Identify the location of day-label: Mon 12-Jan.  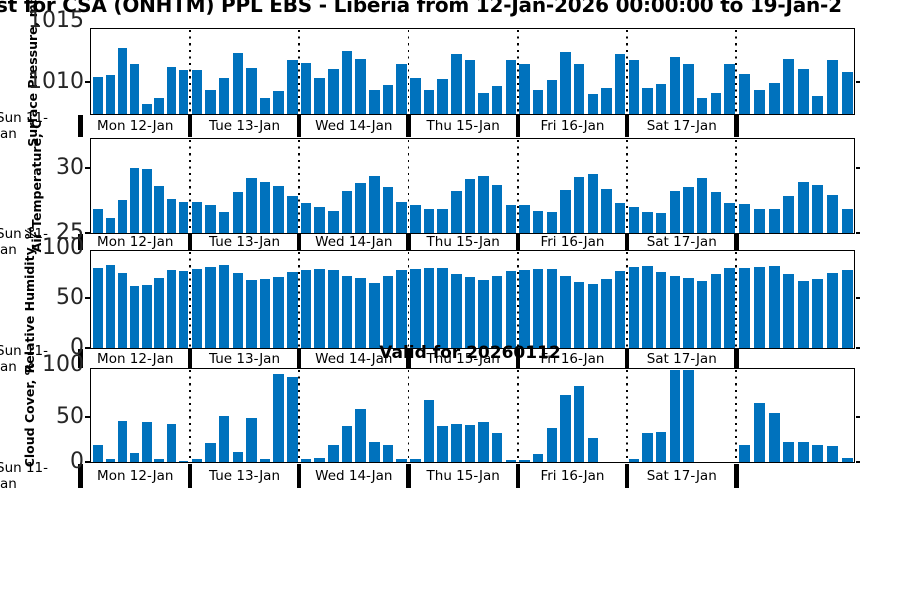
(135, 475).